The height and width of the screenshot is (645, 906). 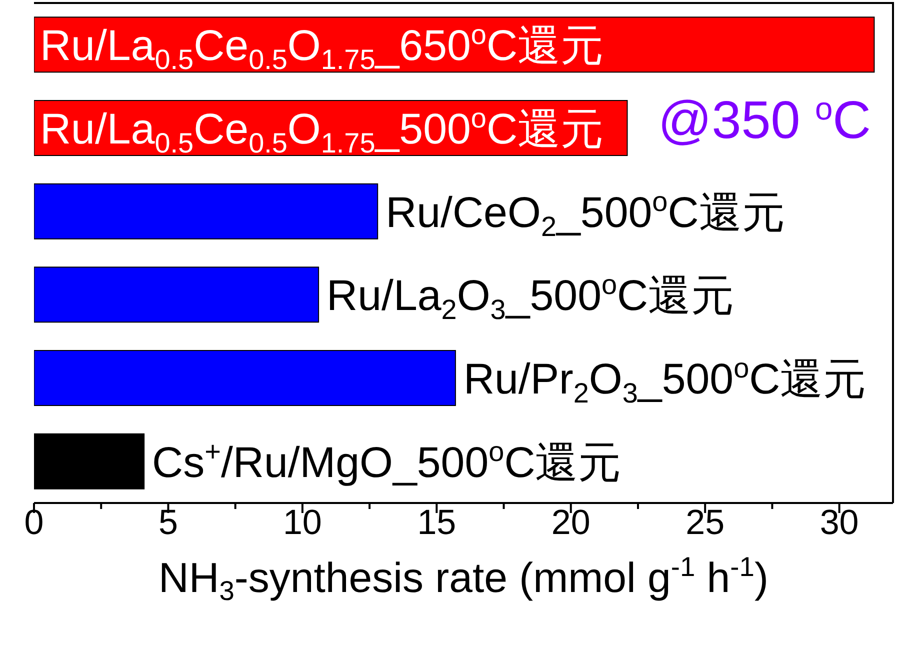 I want to click on y-tick-label: Ru/Pr$_{2}$O$_{3}$_500$^{o}$C還元, so click(x=664, y=380).